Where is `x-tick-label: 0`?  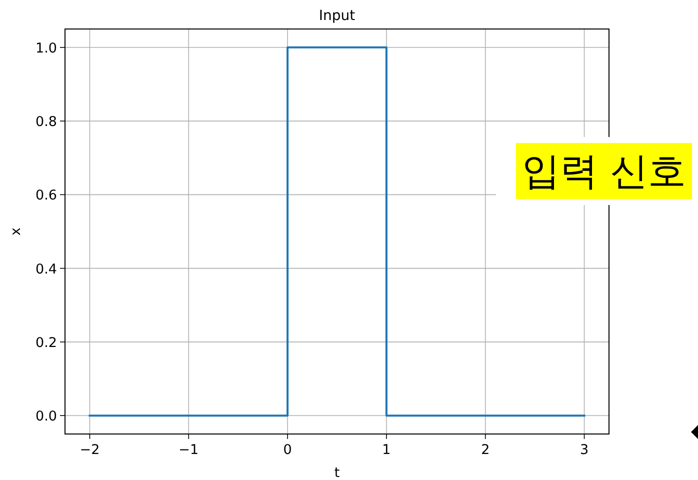 x-tick-label: 0 is located at coordinates (287, 450).